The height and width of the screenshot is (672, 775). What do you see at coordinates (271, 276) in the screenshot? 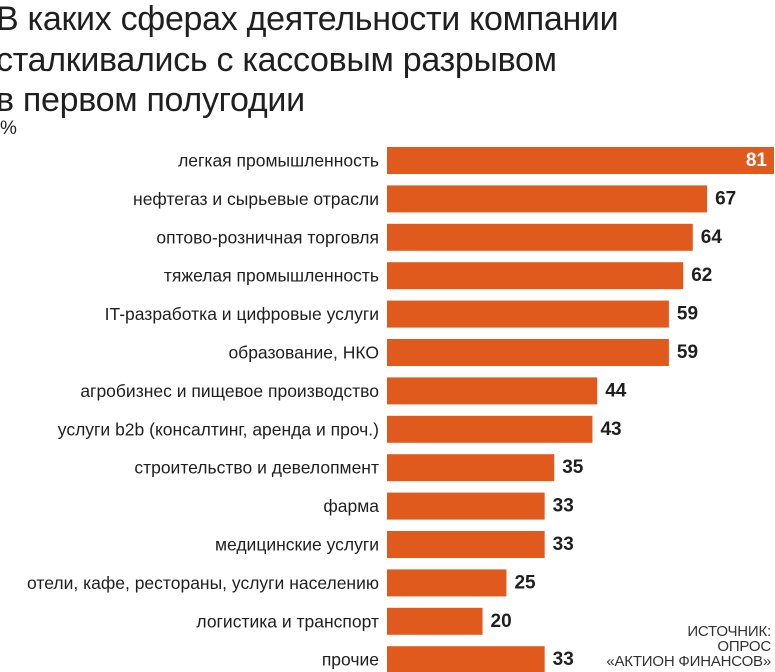
I see `category-label: тяжелая промышленность` at bounding box center [271, 276].